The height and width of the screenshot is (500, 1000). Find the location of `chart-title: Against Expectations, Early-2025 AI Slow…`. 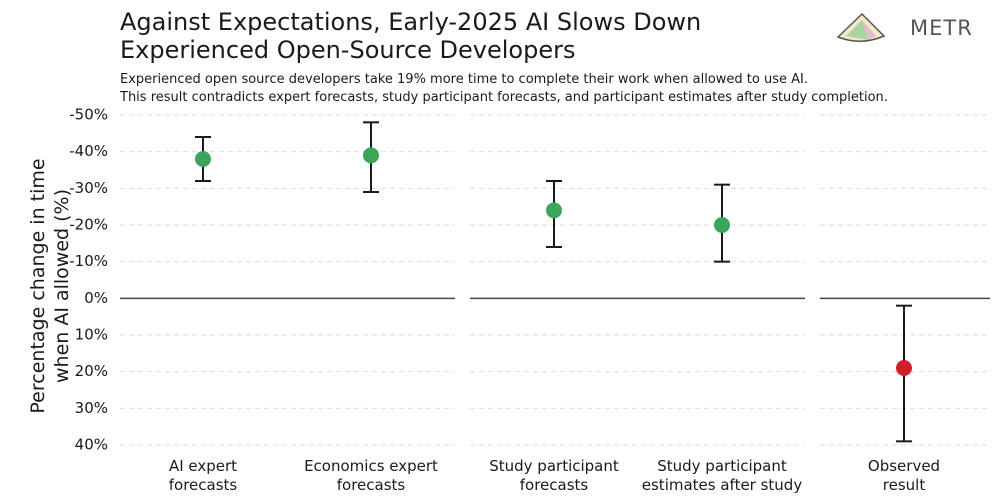

chart-title: Against Expectations, Early-2025 AI Slow… is located at coordinates (411, 36).